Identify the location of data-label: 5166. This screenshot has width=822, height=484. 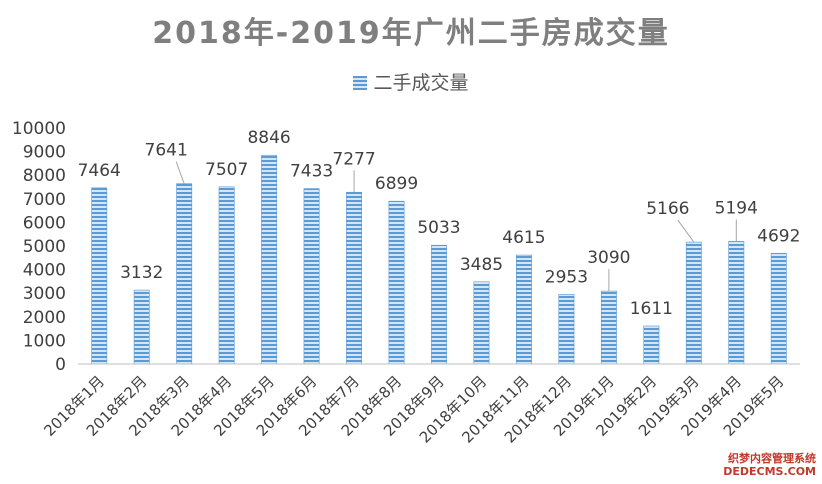
(667, 209).